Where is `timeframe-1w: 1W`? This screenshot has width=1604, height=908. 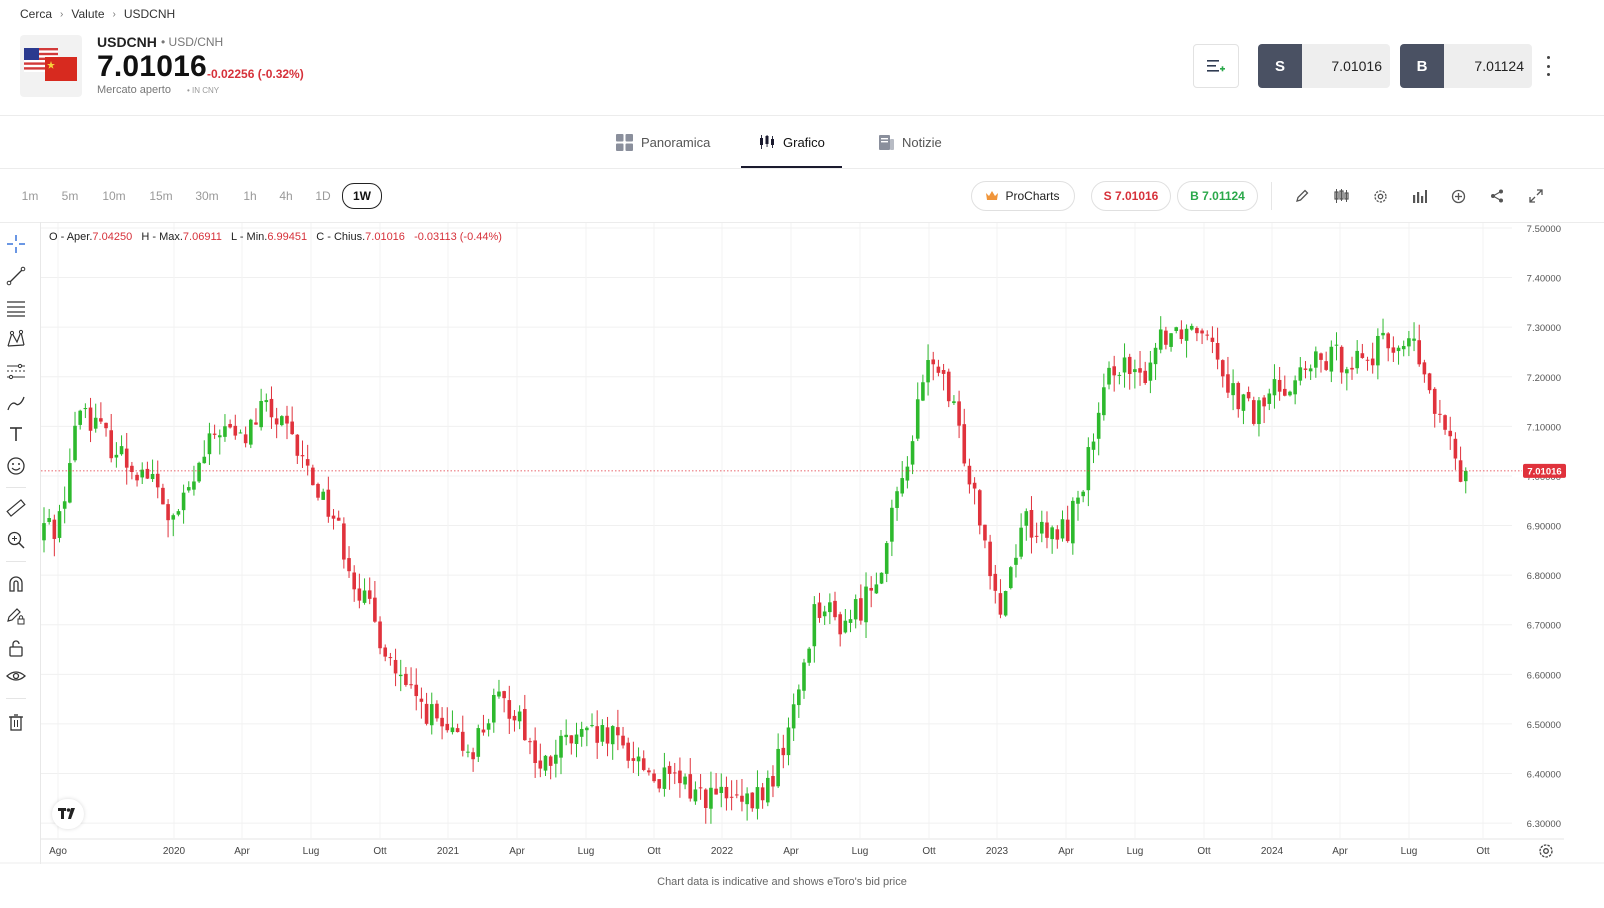
timeframe-1w: 1W is located at coordinates (362, 196).